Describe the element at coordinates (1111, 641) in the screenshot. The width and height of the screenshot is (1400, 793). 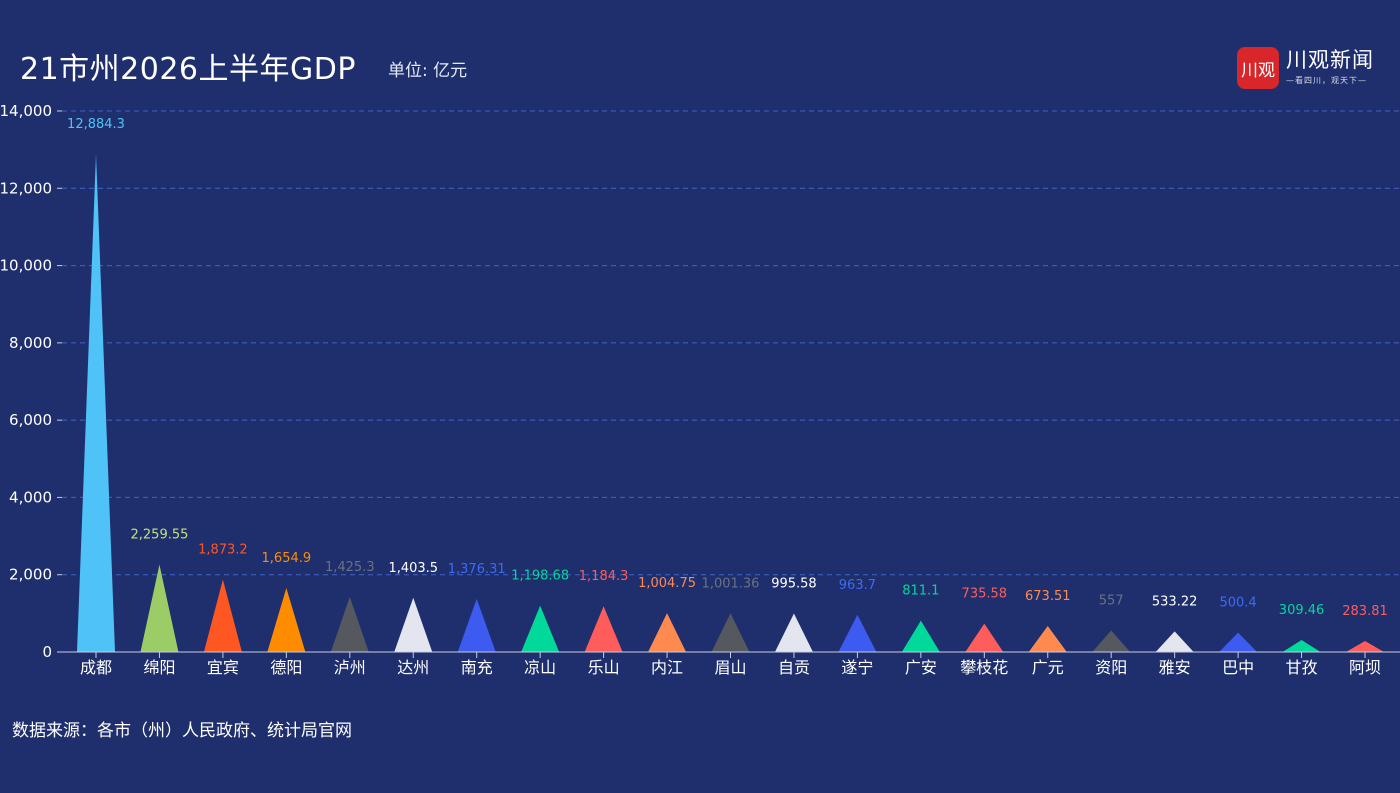
I see `bar-资阳` at that location.